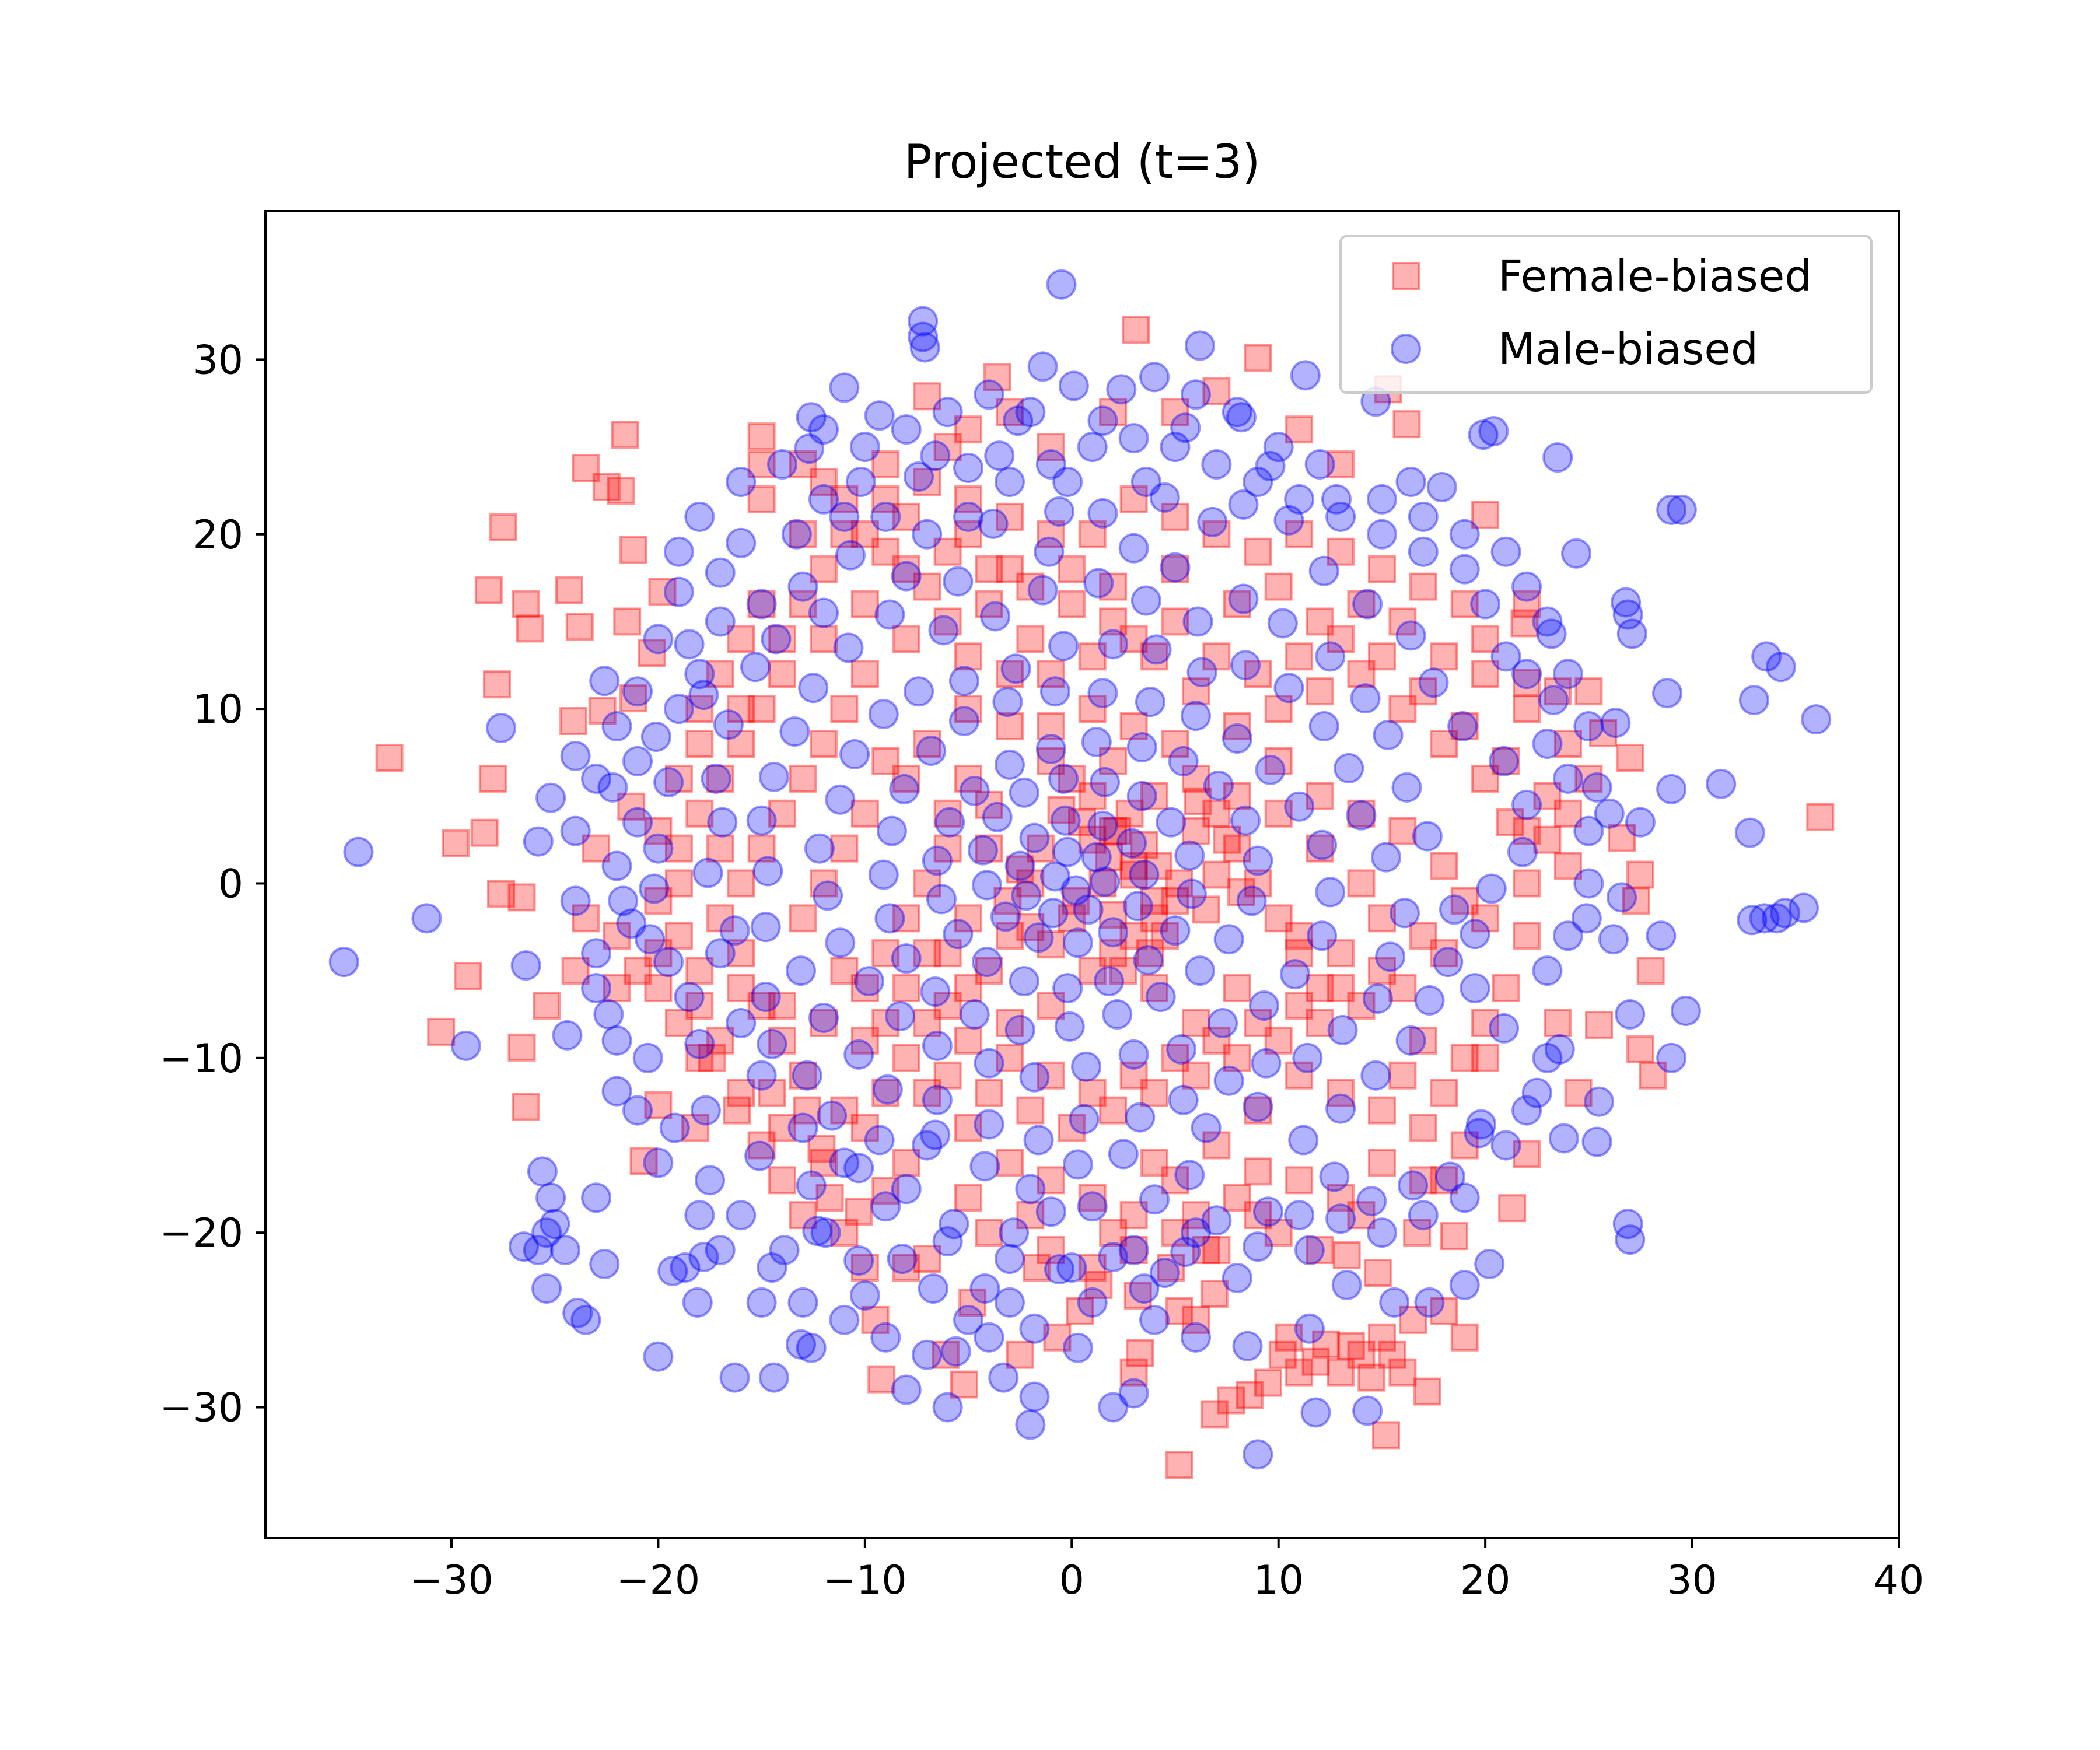 This screenshot has width=2100, height=1750. Describe the element at coordinates (452, 1581) in the screenshot. I see `x-tick-label: −30` at that location.